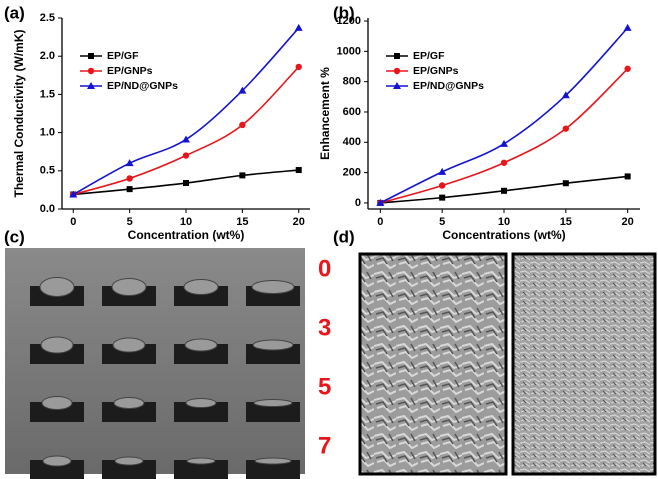  Describe the element at coordinates (349, 21) in the screenshot. I see `y-tick-label: 1200` at that location.